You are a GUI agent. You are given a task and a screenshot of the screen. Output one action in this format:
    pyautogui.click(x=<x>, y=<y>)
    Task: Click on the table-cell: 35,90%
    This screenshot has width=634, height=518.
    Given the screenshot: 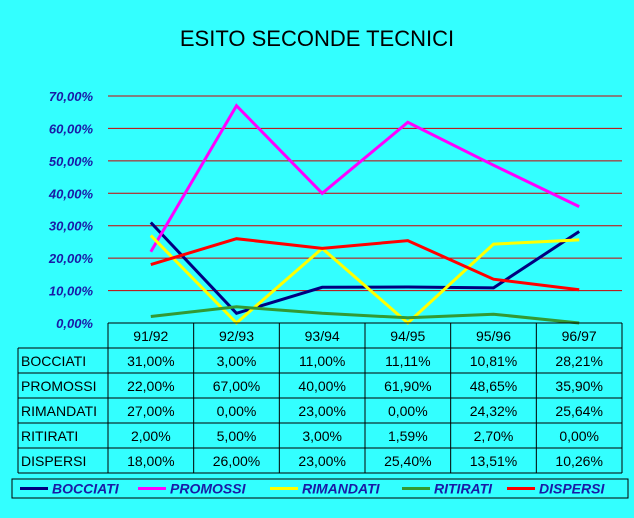 What is the action you would take?
    pyautogui.click(x=578, y=386)
    